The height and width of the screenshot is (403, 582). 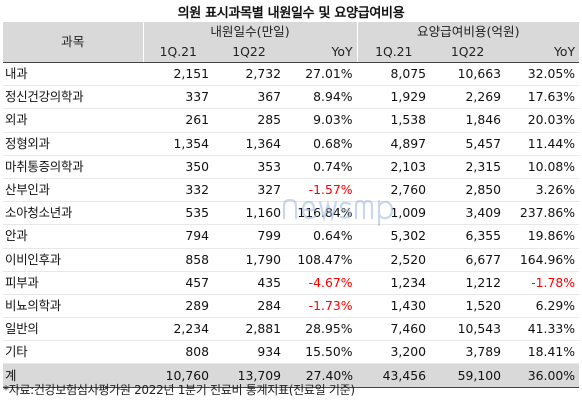 I want to click on value-cell: 5,302, so click(x=393, y=236).